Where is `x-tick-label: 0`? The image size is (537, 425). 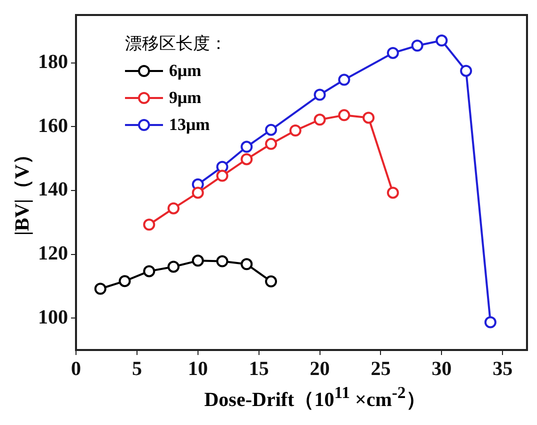 x-tick-label: 0 is located at coordinates (76, 369).